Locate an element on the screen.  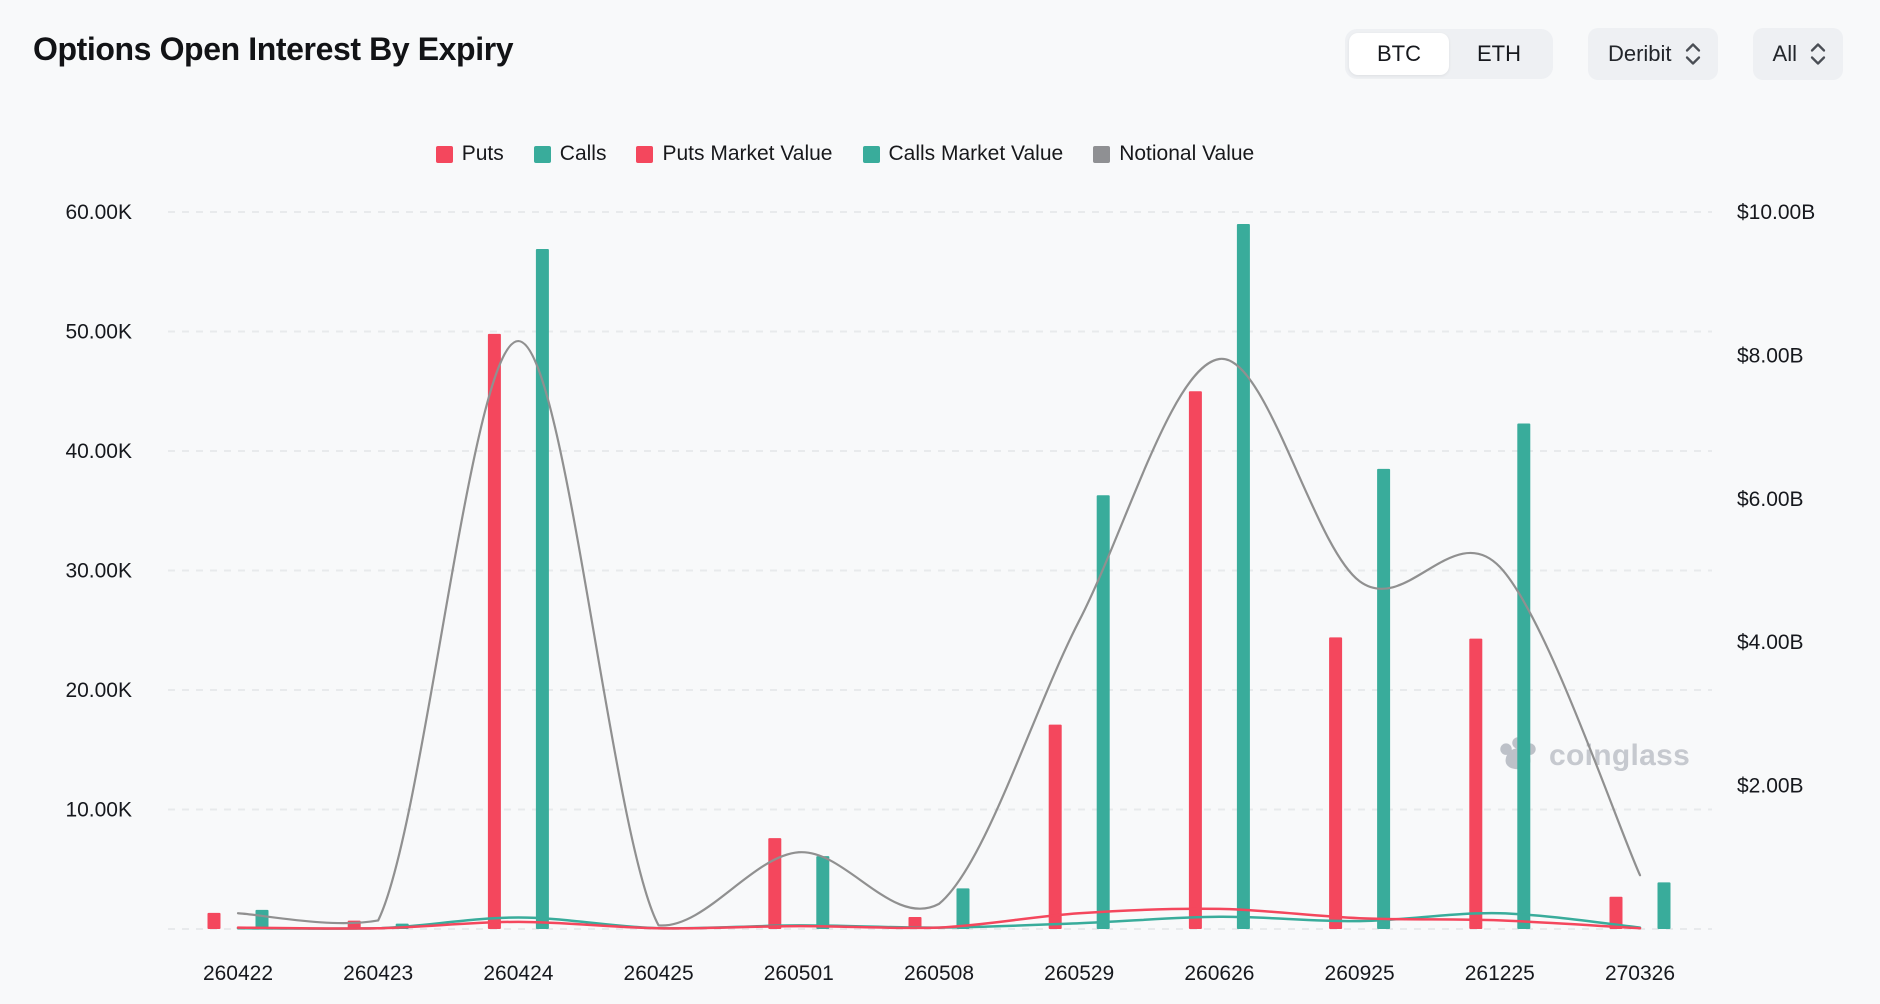
x-axis-label: 261225 is located at coordinates (1500, 973).